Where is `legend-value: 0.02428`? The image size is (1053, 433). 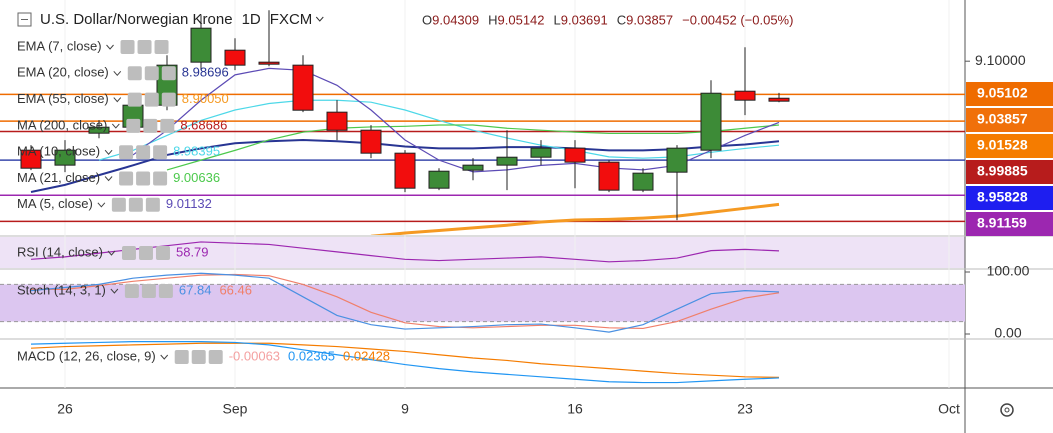
legend-value: 0.02428 is located at coordinates (366, 355).